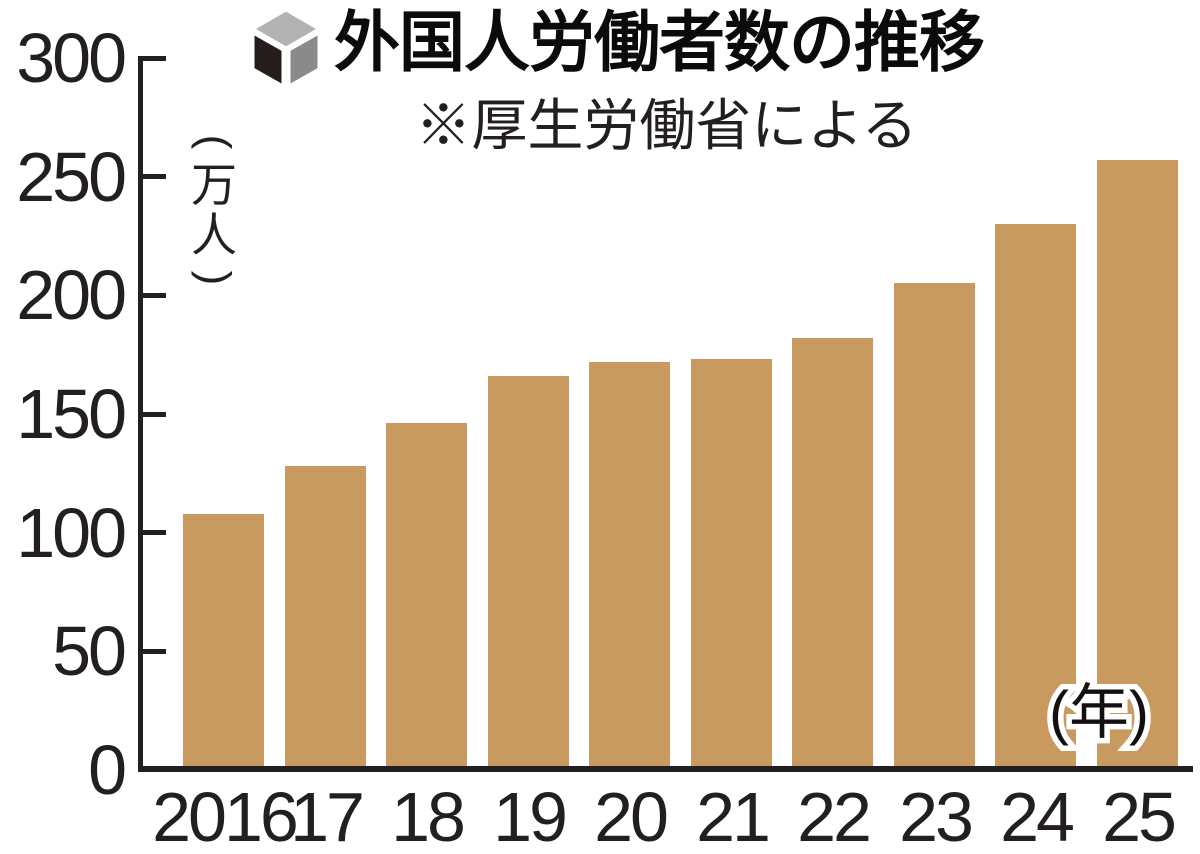  I want to click on y-tick-label: 250, so click(71, 177).